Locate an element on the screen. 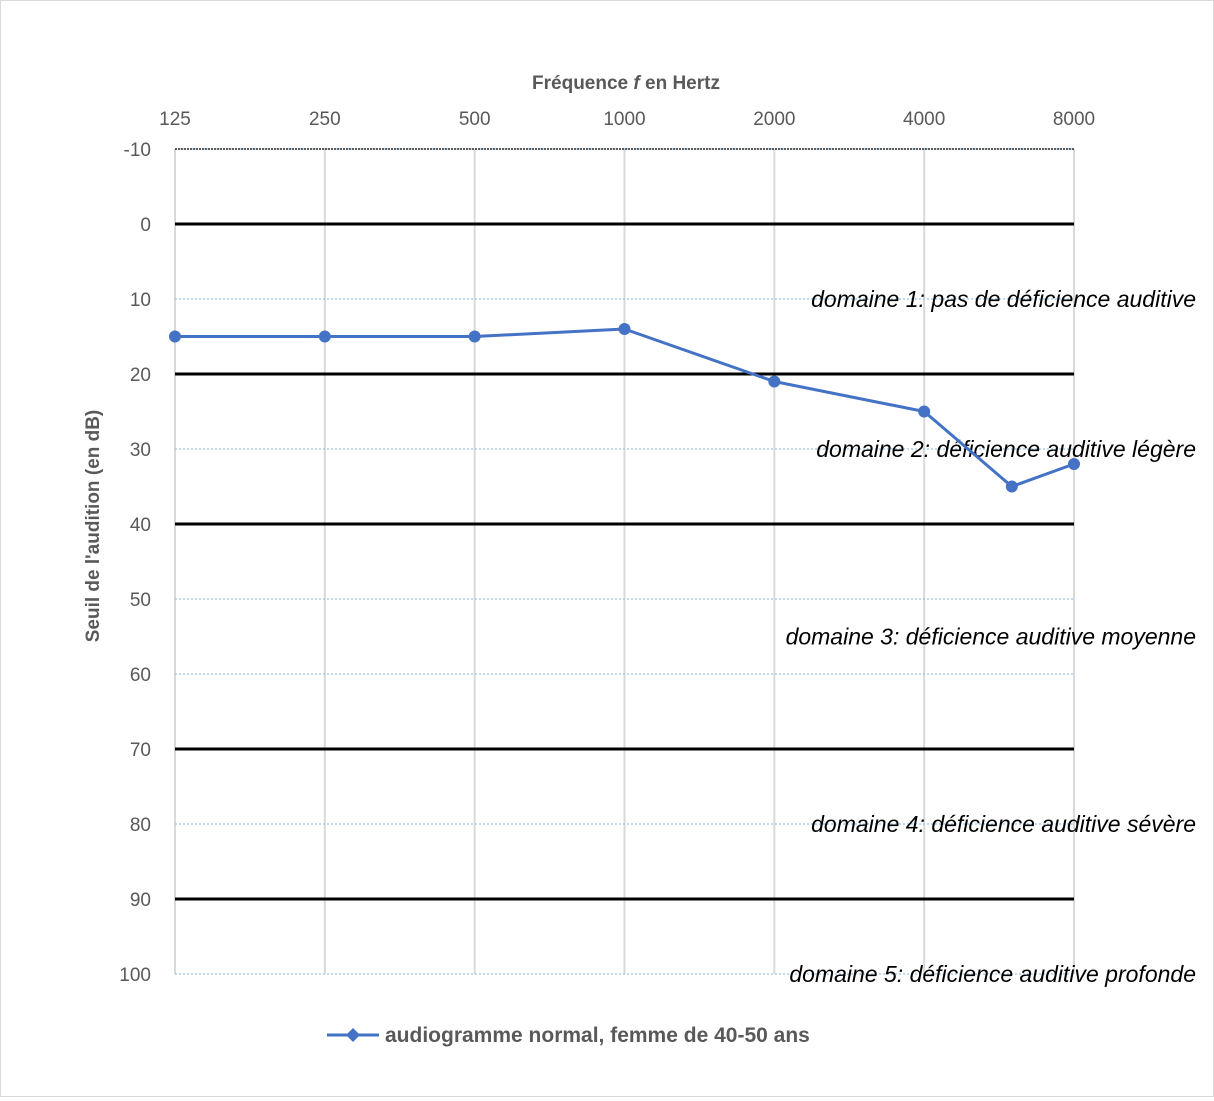 Image resolution: width=1214 pixels, height=1101 pixels. y-tick-label-0: -10 is located at coordinates (137, 150).